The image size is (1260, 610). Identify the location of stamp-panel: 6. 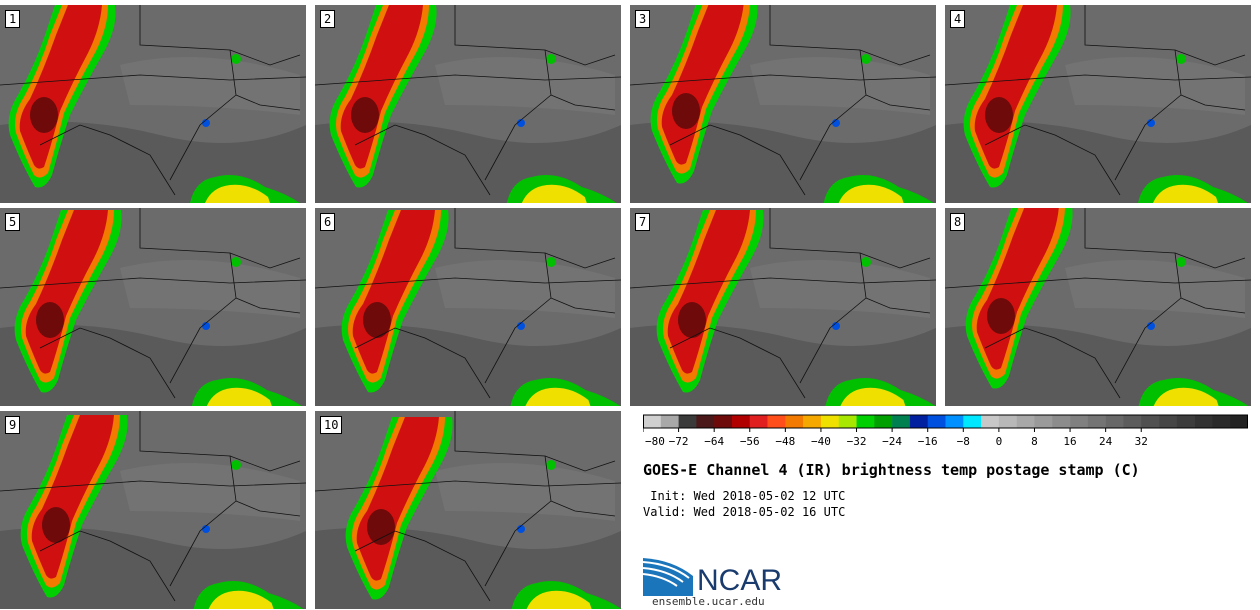
(468, 307).